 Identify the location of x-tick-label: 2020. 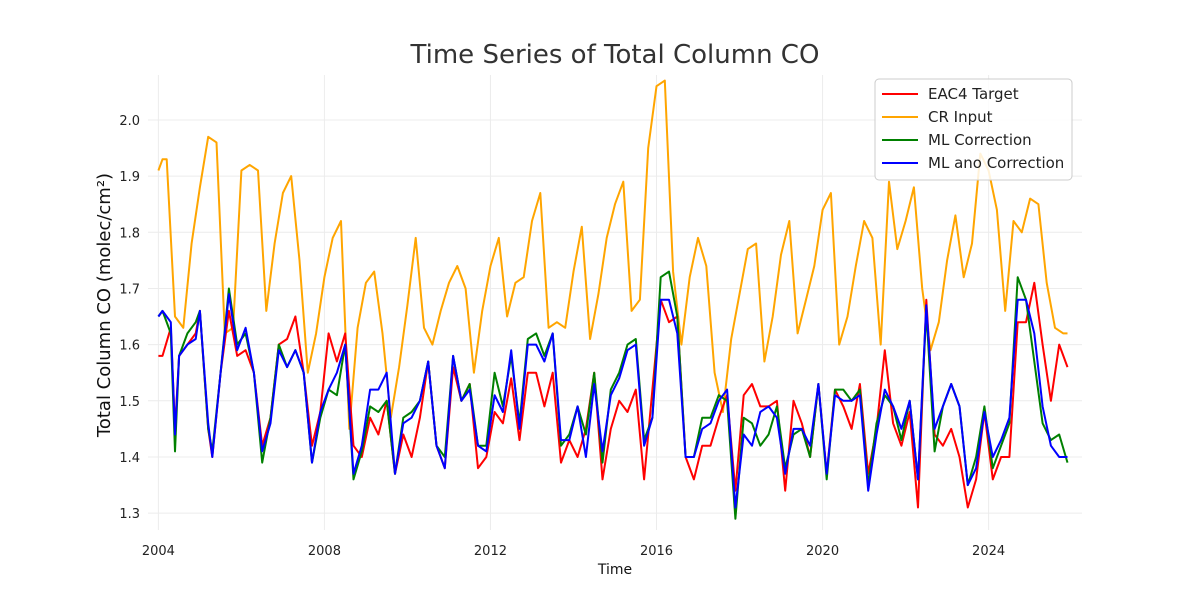
(822, 551).